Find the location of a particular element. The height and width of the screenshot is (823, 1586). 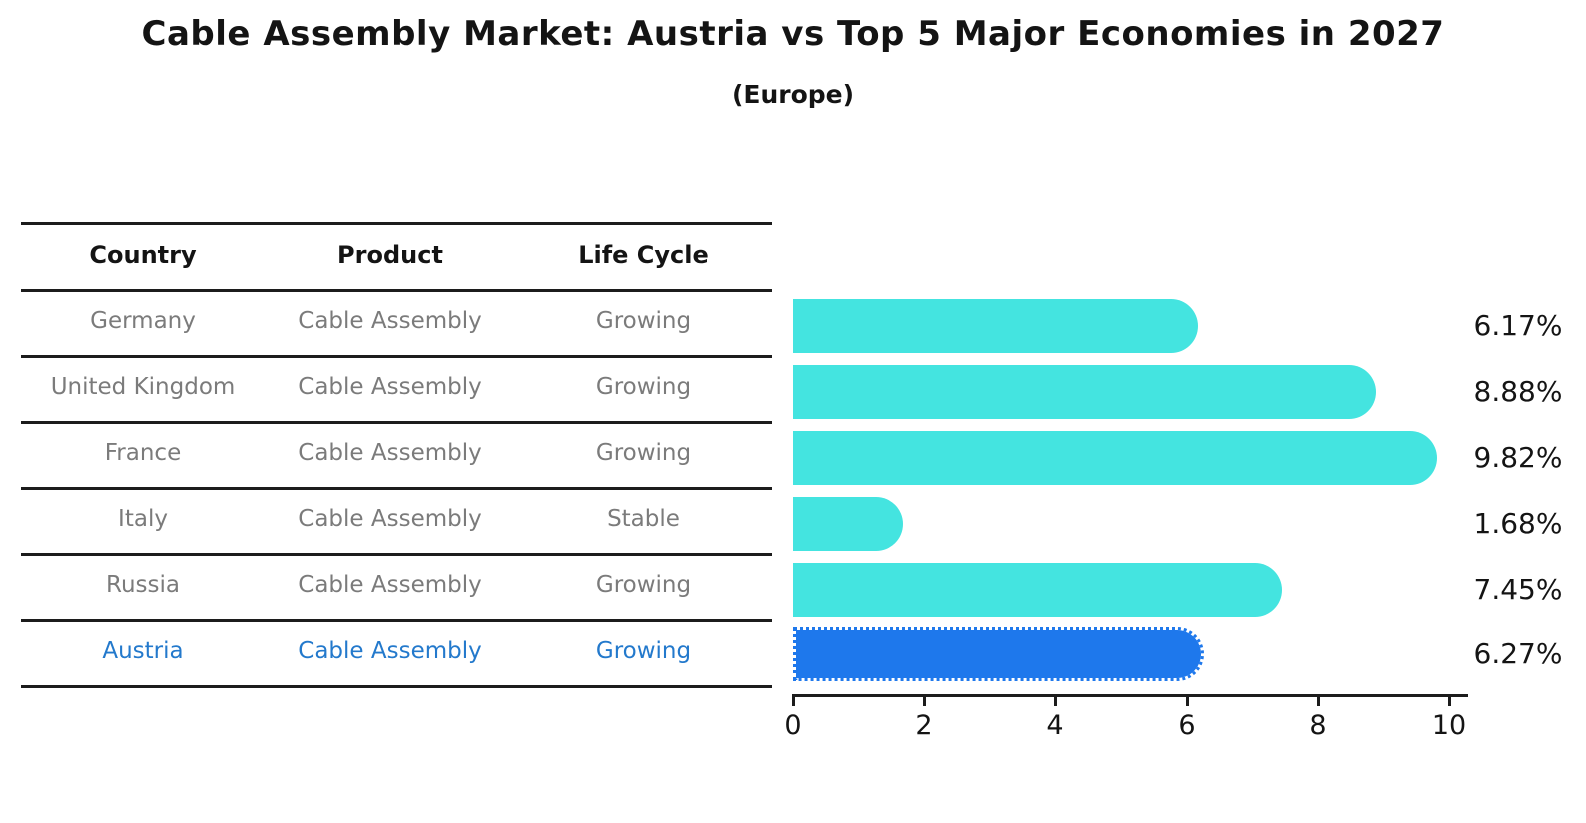

x-axis-tick-label: 2 is located at coordinates (924, 725).